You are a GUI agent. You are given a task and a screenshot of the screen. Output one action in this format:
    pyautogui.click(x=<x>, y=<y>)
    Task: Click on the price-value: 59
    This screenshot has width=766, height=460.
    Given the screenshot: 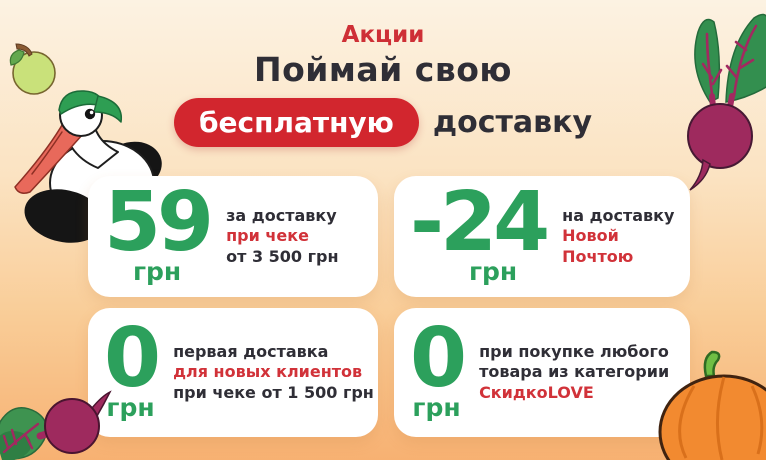 What is the action you would take?
    pyautogui.click(x=159, y=222)
    